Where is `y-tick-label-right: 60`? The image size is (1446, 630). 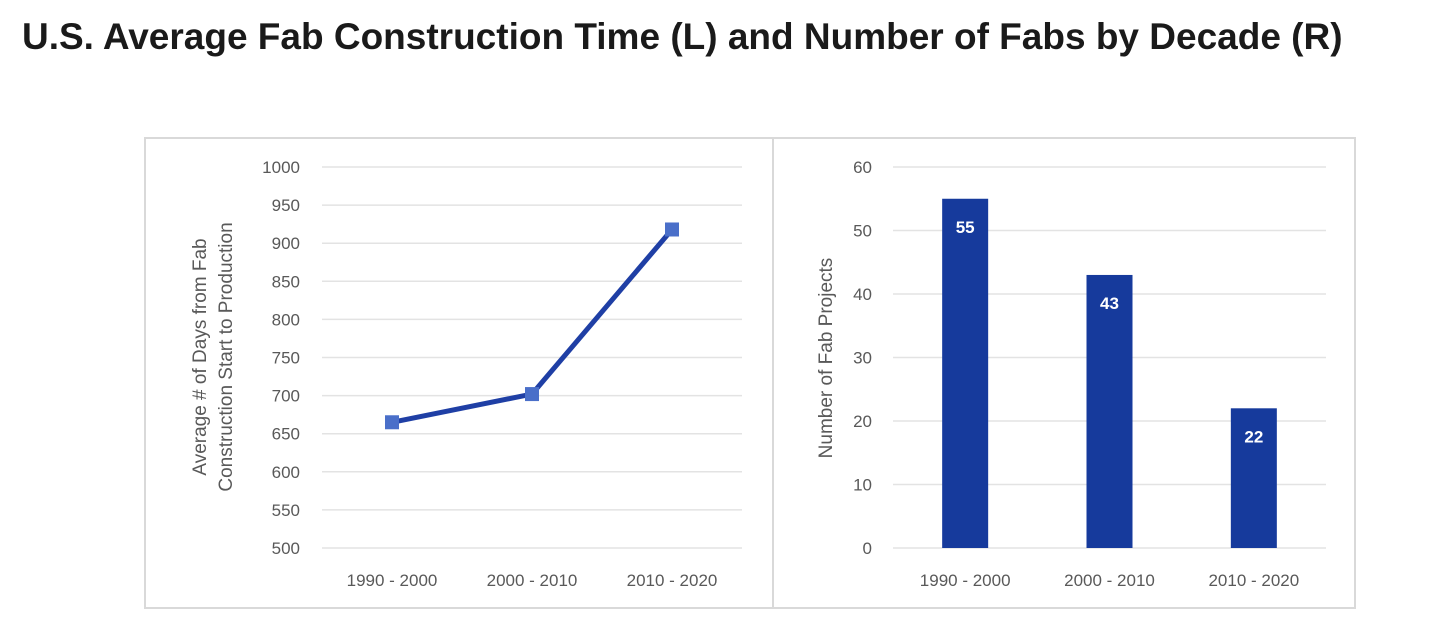
y-tick-label-right: 60 is located at coordinates (862, 167).